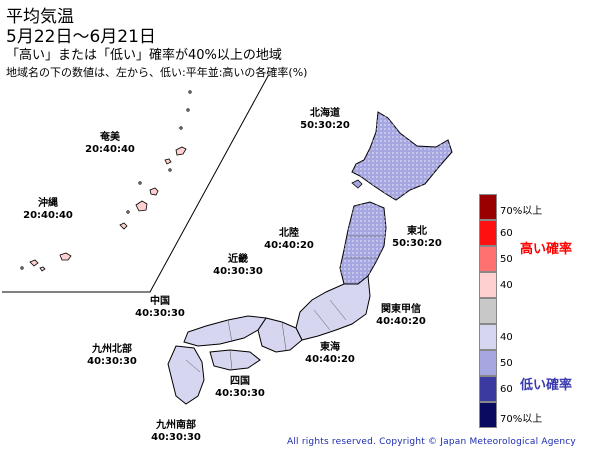  I want to click on region-central-honshu, so click(333, 308).